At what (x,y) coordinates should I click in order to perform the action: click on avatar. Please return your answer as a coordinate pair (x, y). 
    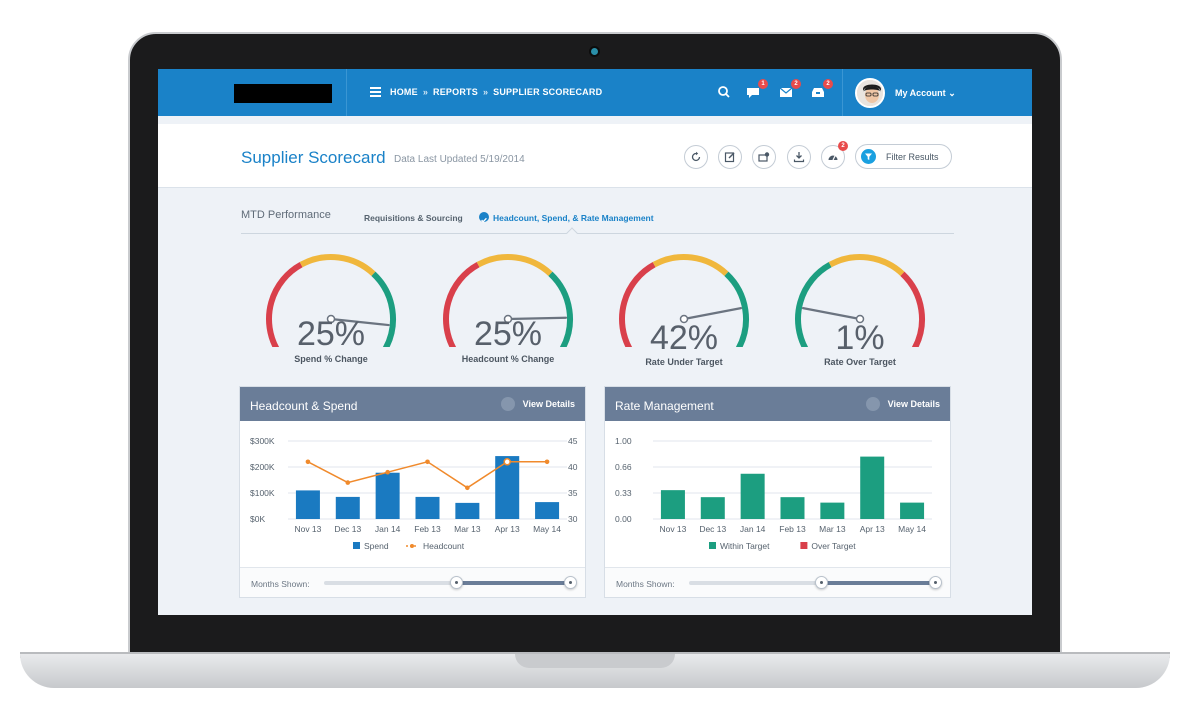
    Looking at the image, I should click on (870, 93).